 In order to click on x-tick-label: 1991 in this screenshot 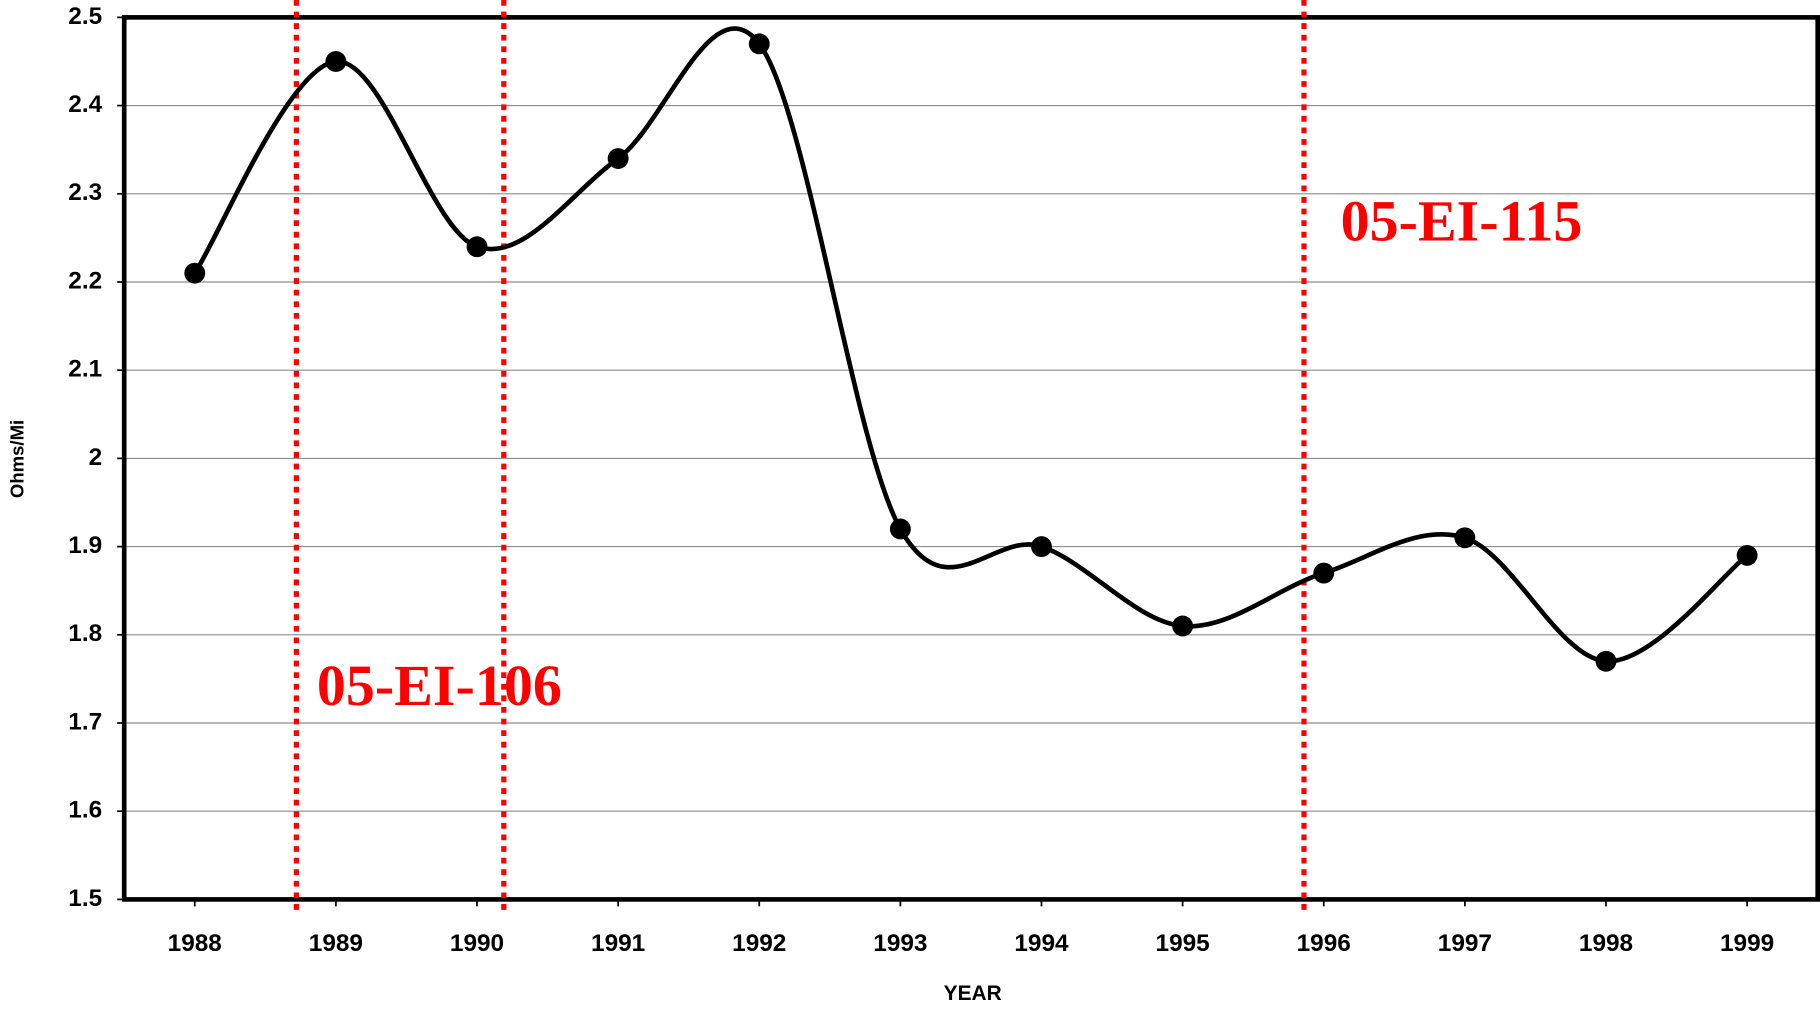, I will do `click(618, 943)`.